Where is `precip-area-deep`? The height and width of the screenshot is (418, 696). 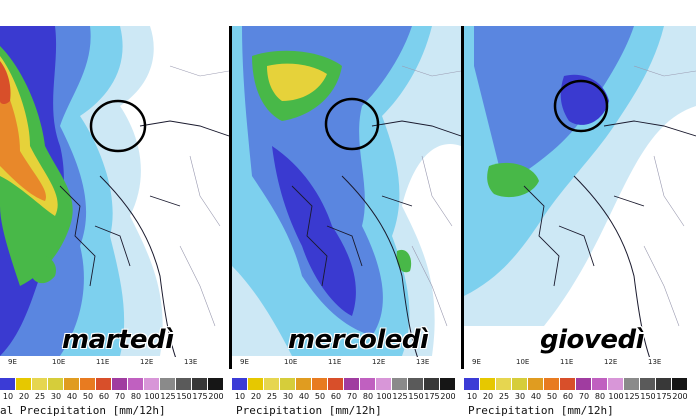 precip-area-deep is located at coordinates (314, 231).